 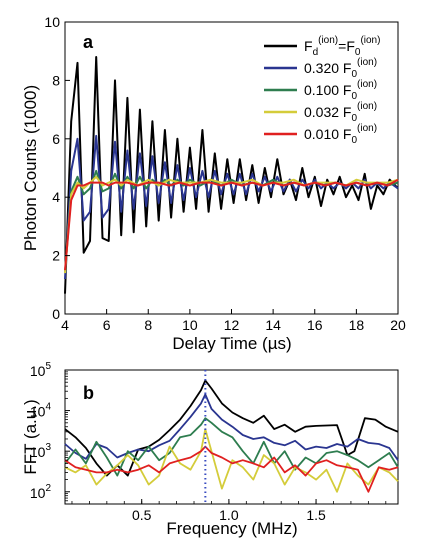 I want to click on panel-a-y-tick-label: 10, so click(x=52, y=22).